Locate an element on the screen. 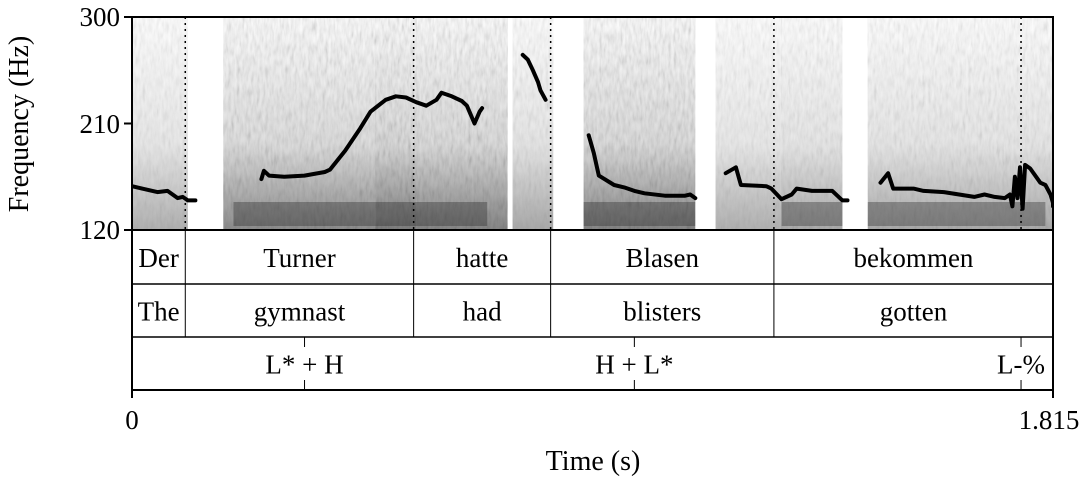 The height and width of the screenshot is (481, 1090). tone-label: H + L* is located at coordinates (634, 365).